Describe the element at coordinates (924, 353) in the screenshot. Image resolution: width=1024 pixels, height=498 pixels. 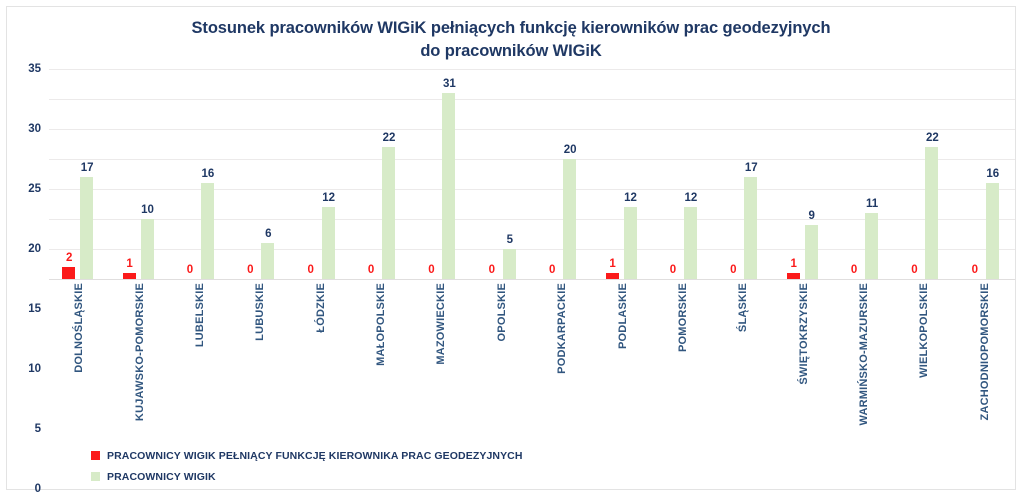
I see `x-axis-slot: WIELKOPOLSKIE` at that location.